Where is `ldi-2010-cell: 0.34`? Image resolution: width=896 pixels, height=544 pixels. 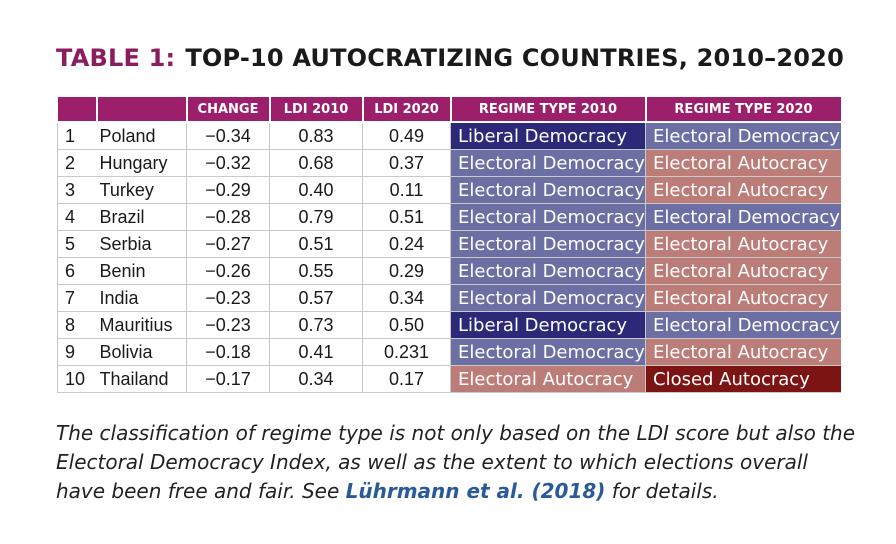
ldi-2010-cell: 0.34 is located at coordinates (316, 379).